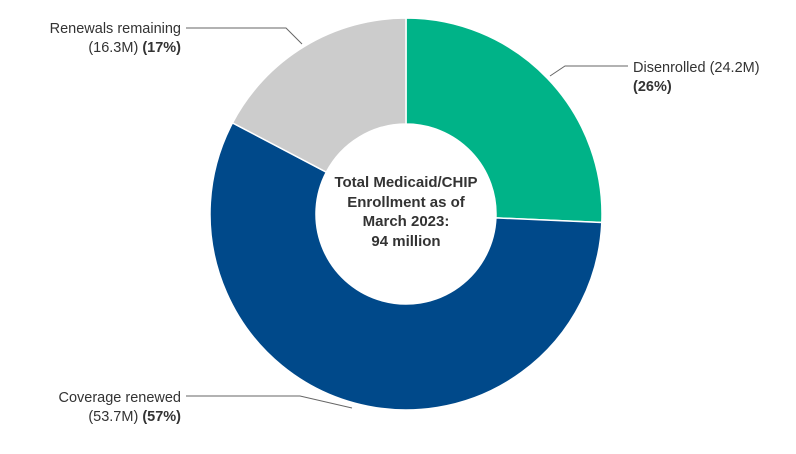  What do you see at coordinates (406, 241) in the screenshot?
I see `center-text-line-4: 94 million` at bounding box center [406, 241].